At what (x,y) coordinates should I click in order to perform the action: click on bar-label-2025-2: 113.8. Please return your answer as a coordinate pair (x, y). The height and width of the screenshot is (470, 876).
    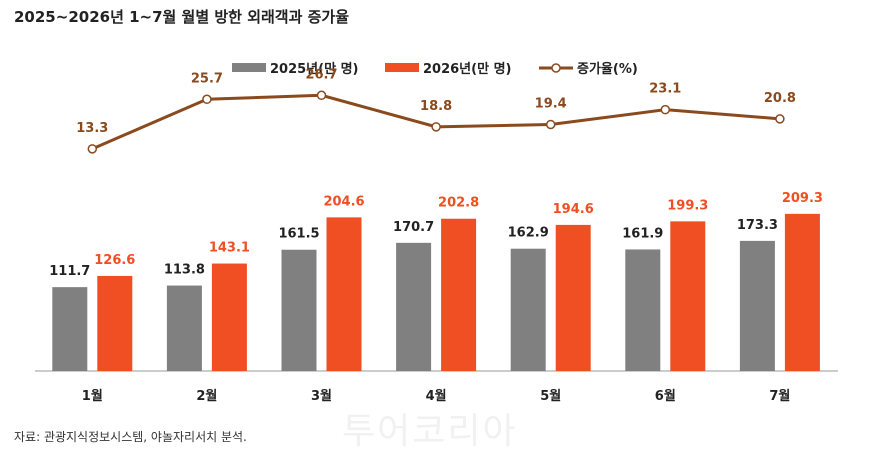
    Looking at the image, I should click on (184, 270).